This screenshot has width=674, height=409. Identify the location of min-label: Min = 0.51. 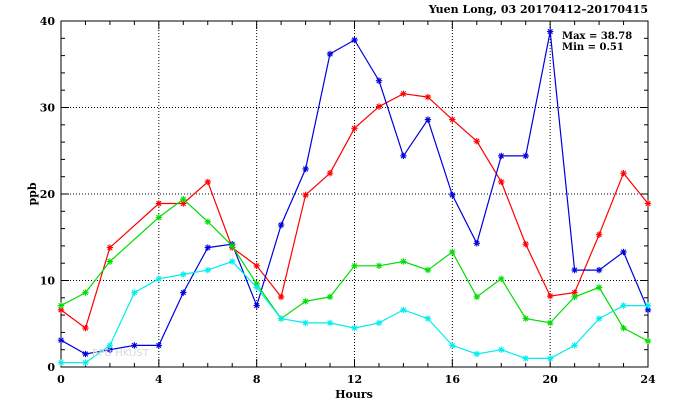
(593, 47).